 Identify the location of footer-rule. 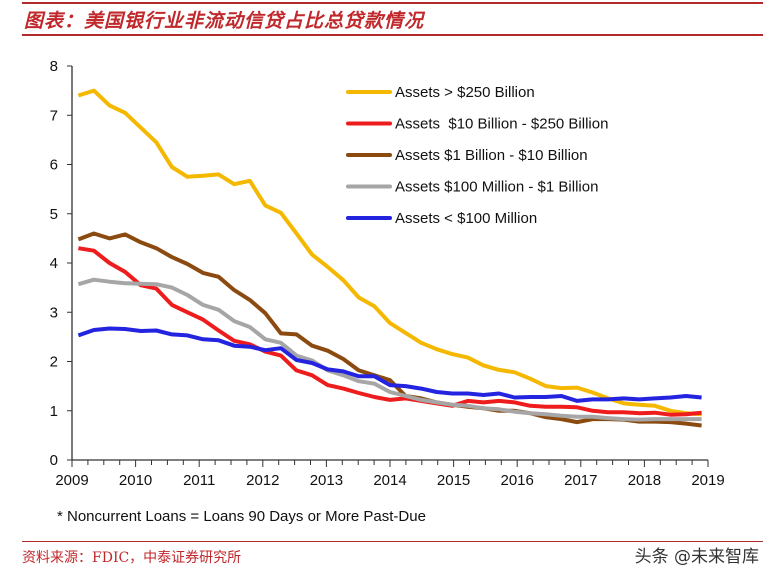
(392, 541).